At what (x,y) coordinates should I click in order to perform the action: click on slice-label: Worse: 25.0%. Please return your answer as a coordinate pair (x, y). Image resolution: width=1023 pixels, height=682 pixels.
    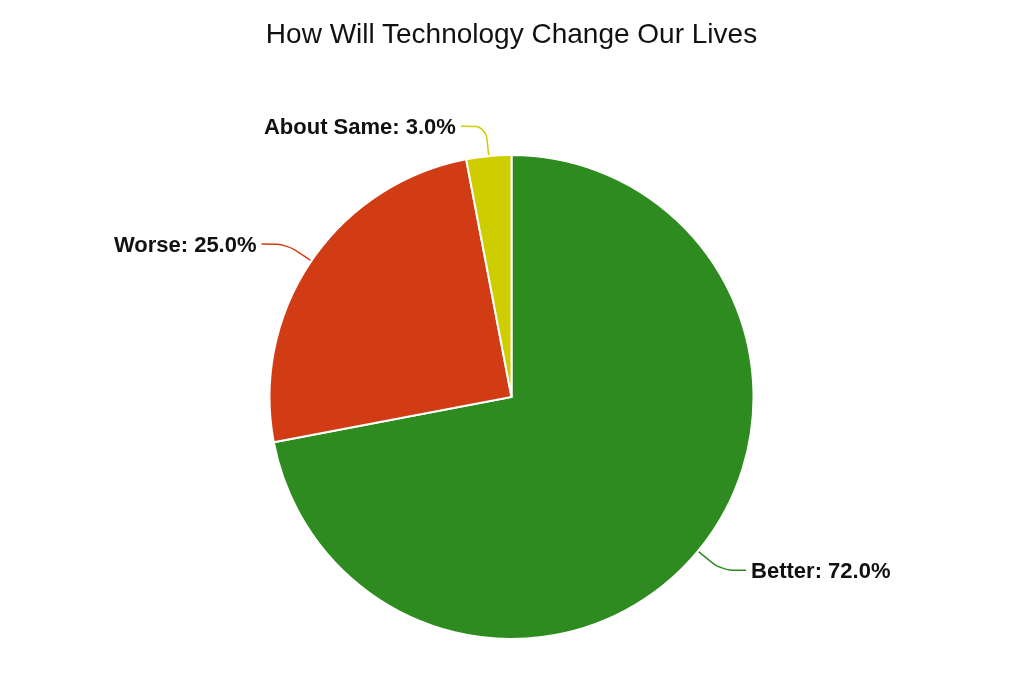
    Looking at the image, I should click on (185, 244).